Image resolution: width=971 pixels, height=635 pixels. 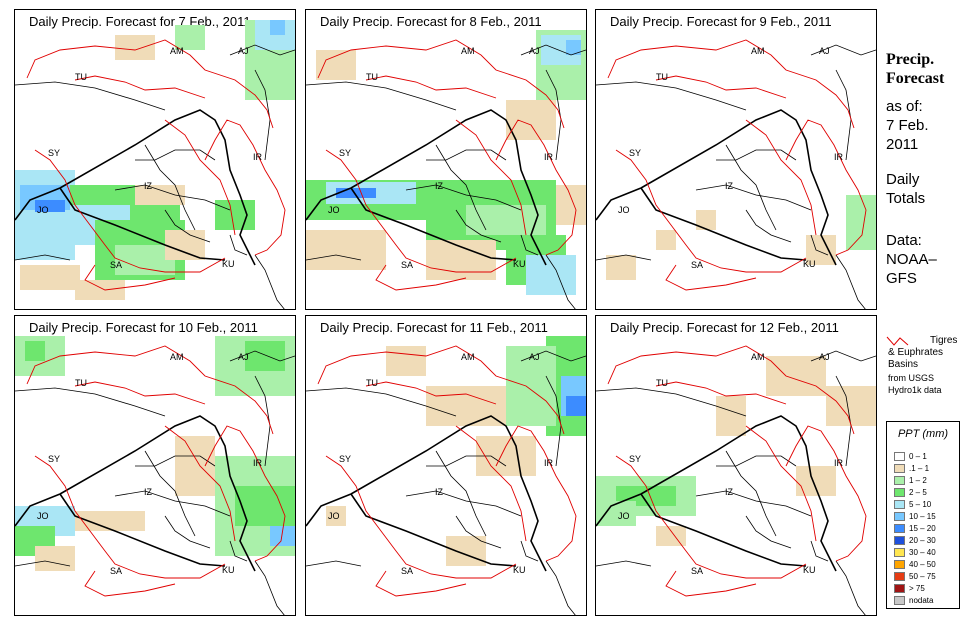 I want to click on basin-legend-line2: & Euphrates, so click(x=916, y=352).